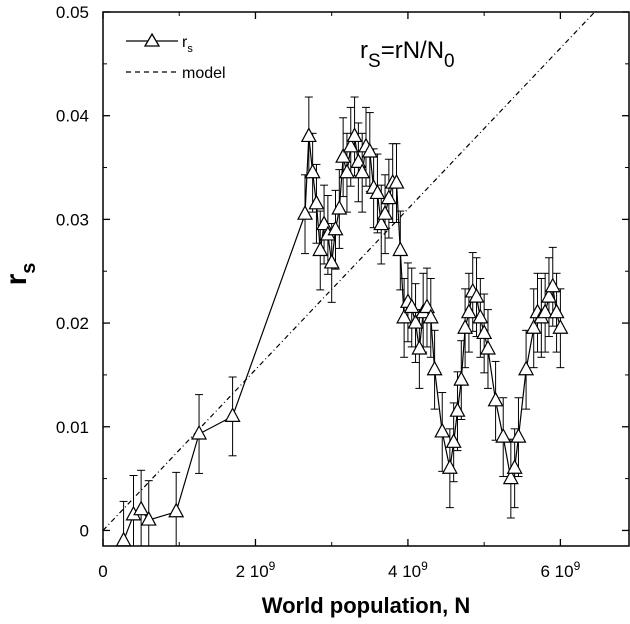  Describe the element at coordinates (16, 279) in the screenshot. I see `y-axis-title-main: r` at that location.